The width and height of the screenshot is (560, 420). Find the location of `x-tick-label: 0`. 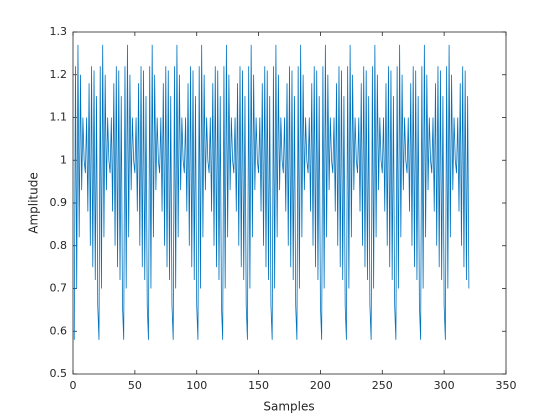

x-tick-label: 0 is located at coordinates (73, 385).